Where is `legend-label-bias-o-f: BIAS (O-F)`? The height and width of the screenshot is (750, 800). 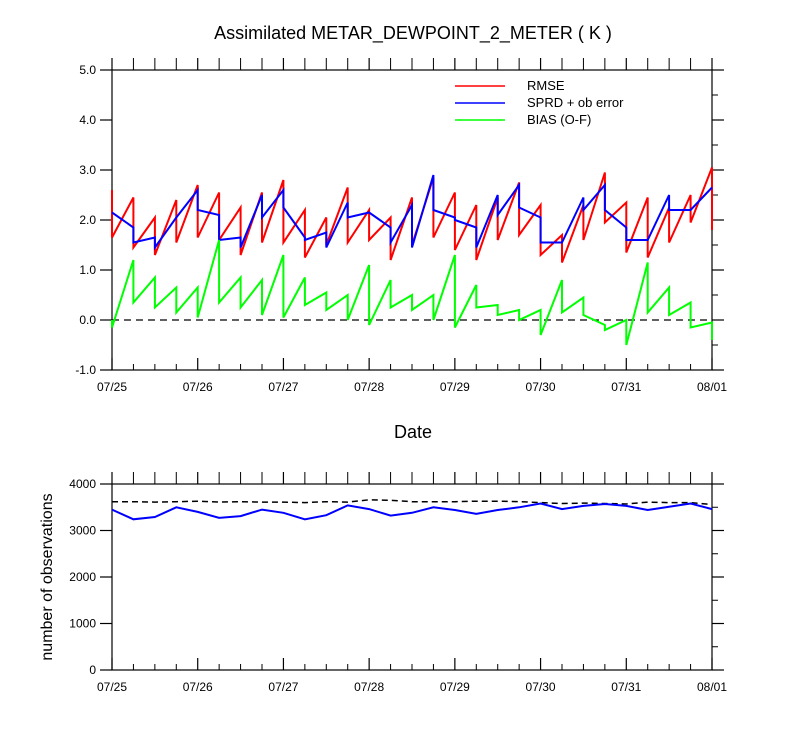
legend-label-bias-o-f: BIAS (O-F) is located at coordinates (559, 119).